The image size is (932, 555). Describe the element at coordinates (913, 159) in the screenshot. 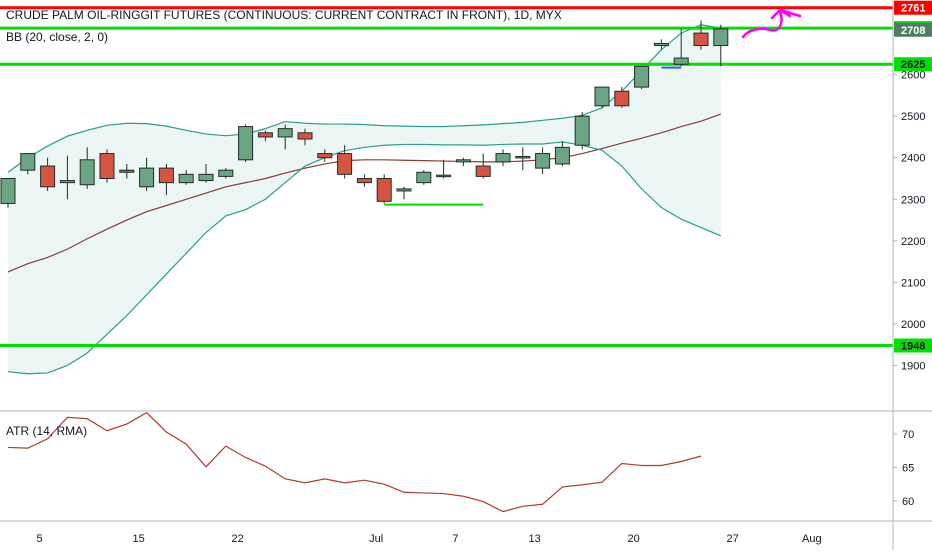

I see `price-tick-label: 2400` at that location.